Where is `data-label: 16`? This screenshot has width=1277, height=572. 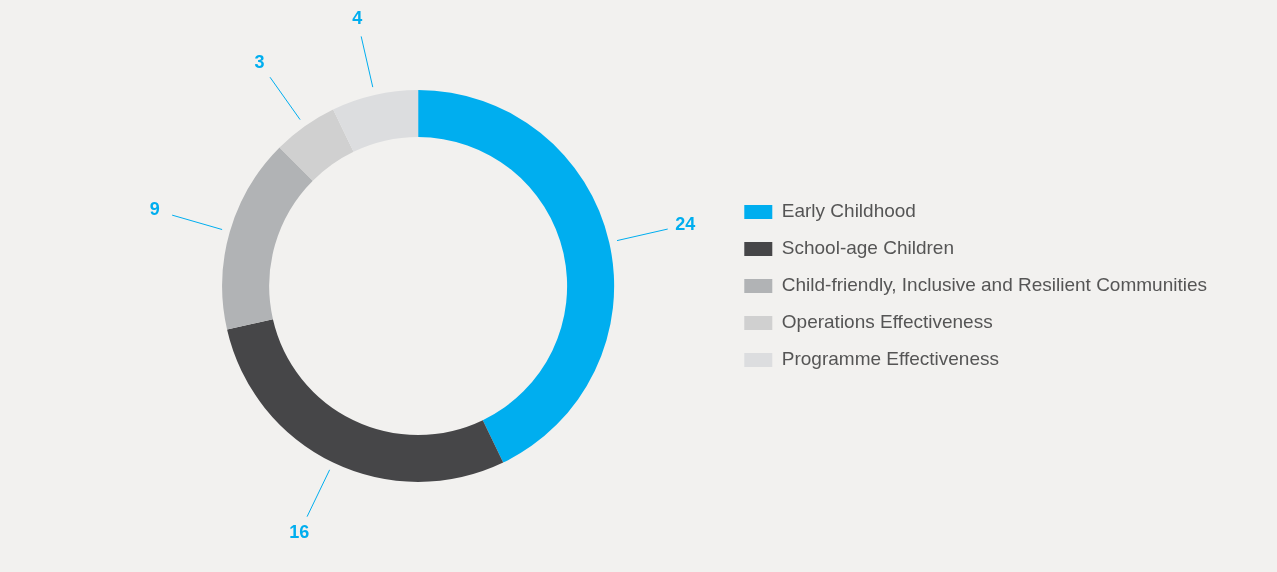 data-label: 16 is located at coordinates (299, 531).